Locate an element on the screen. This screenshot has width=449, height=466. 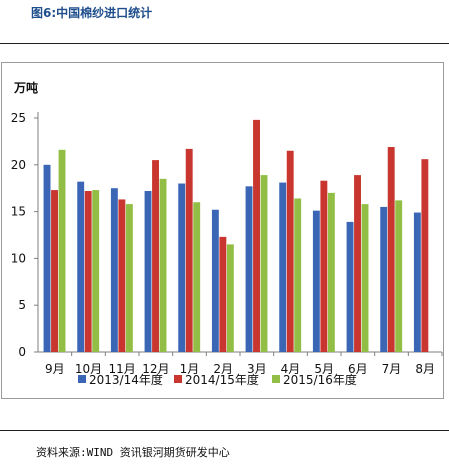
y-unit-label: 万吨 is located at coordinates (25, 87).